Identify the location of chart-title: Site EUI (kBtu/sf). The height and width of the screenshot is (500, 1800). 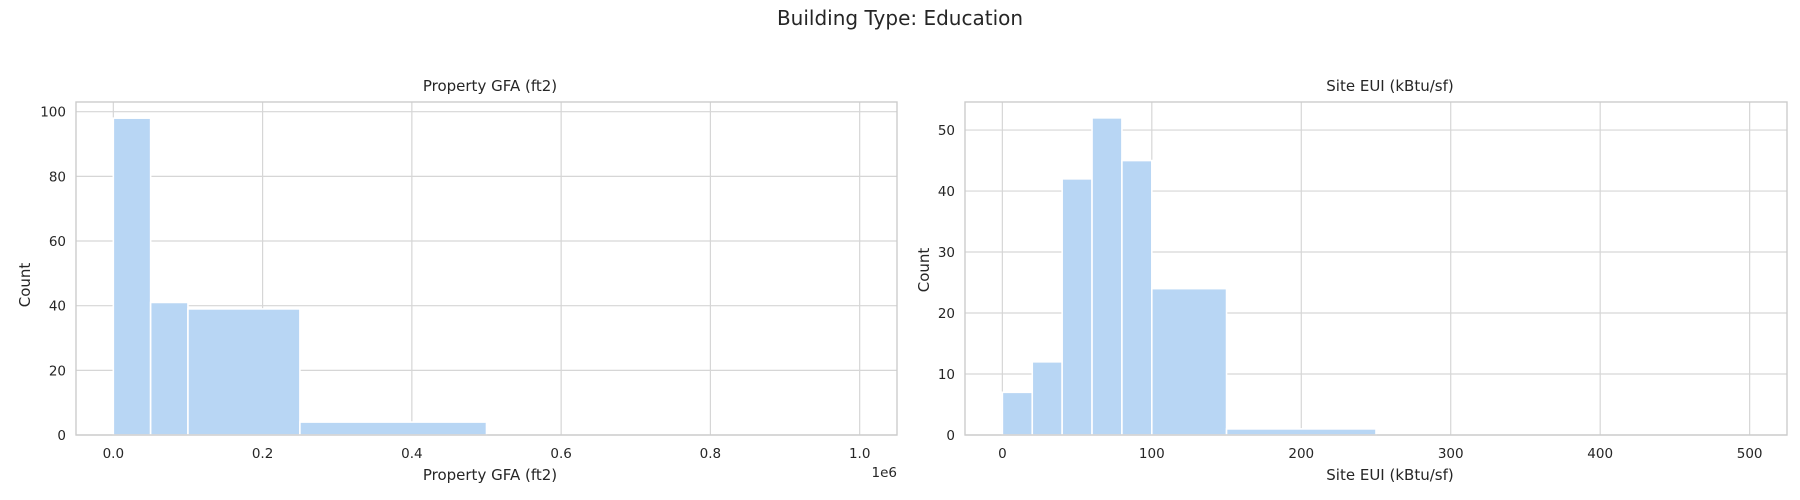
(1389, 86).